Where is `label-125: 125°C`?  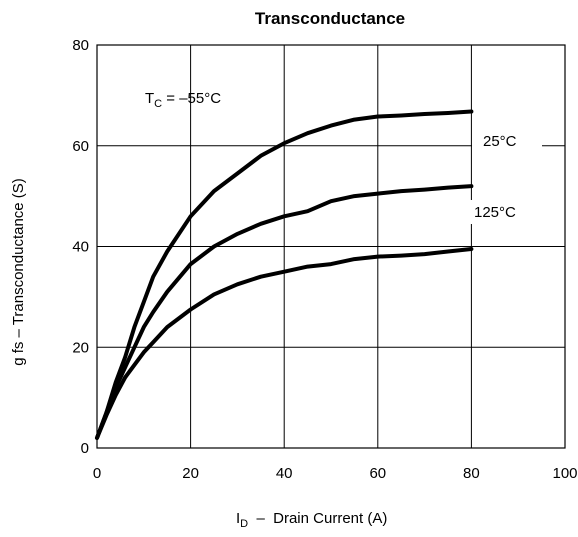
label-125: 125°C is located at coordinates (495, 212).